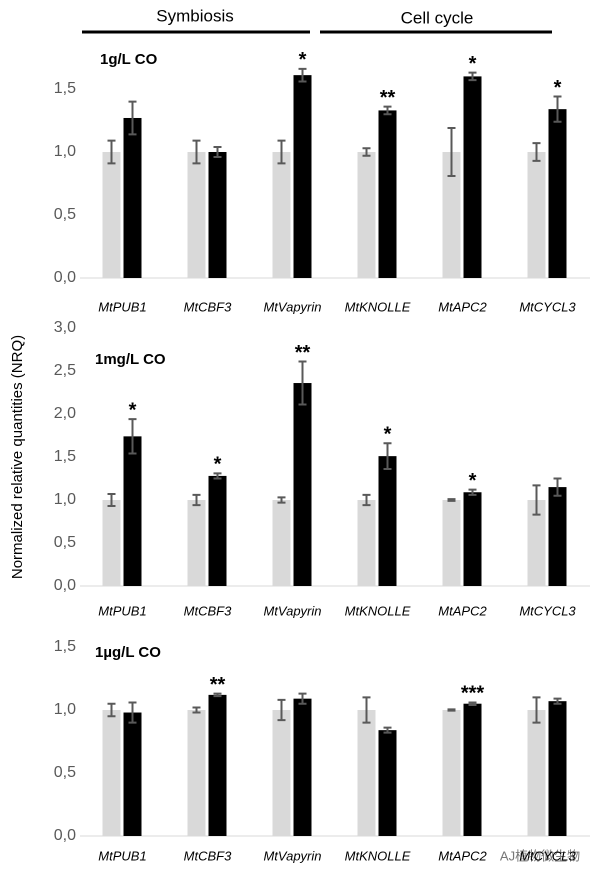 Image resolution: width=601 pixels, height=883 pixels. What do you see at coordinates (65, 370) in the screenshot?
I see `y-tick-label: 2,5` at bounding box center [65, 370].